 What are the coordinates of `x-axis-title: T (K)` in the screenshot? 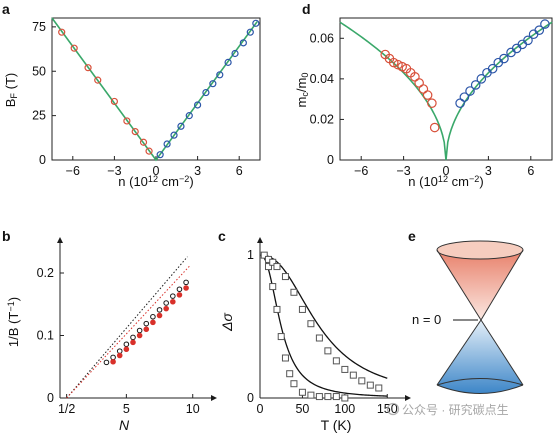 It's located at (336, 425).